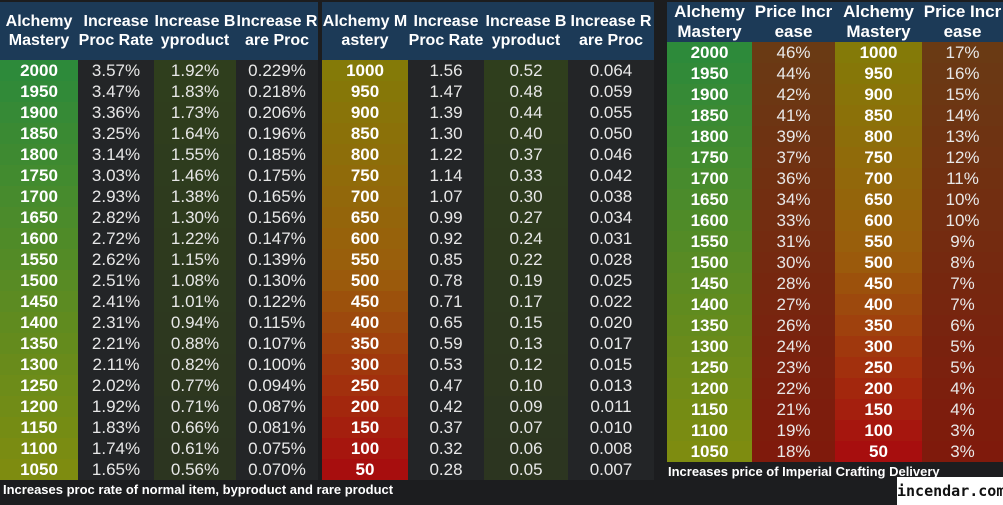  I want to click on cell-increase-byproduct: 1.46%, so click(195, 175).